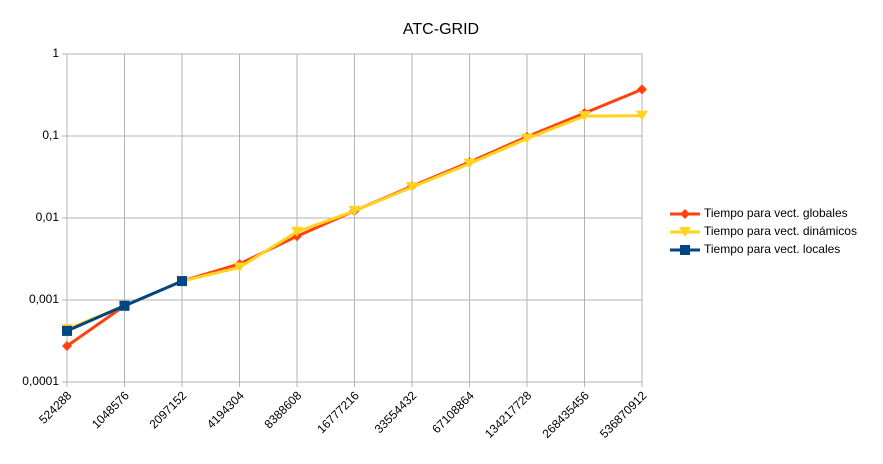 Image resolution: width=883 pixels, height=464 pixels. I want to click on x-tick-label: 524288, so click(55, 407).